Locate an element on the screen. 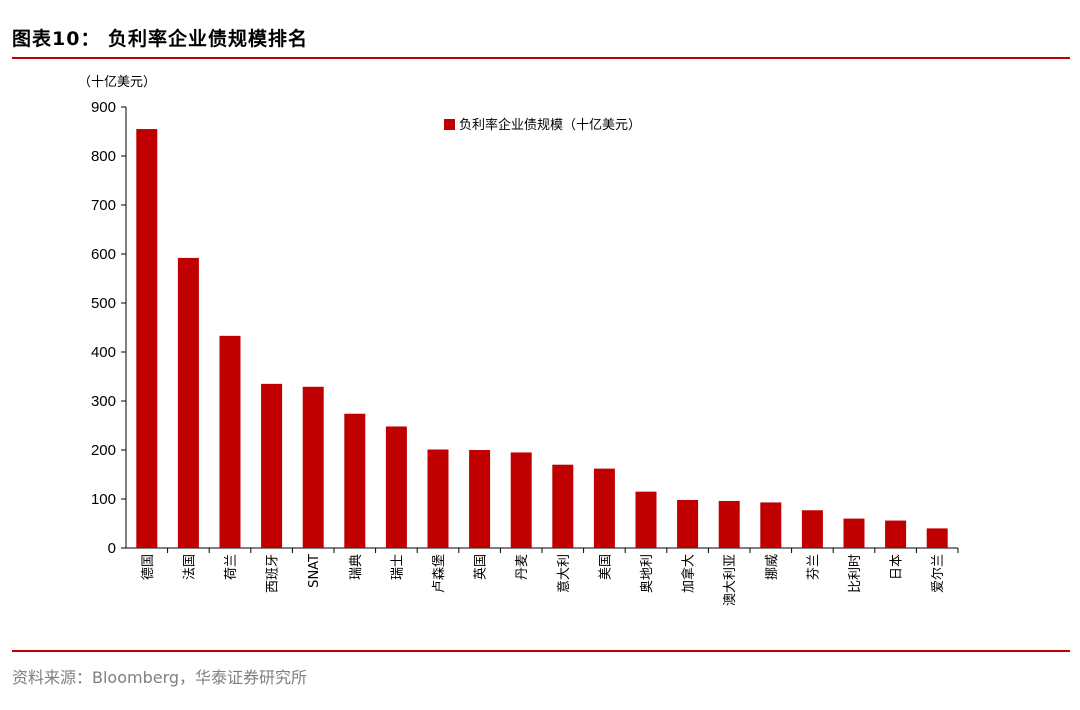  y-unit-label: （十亿美元） is located at coordinates (117, 82).